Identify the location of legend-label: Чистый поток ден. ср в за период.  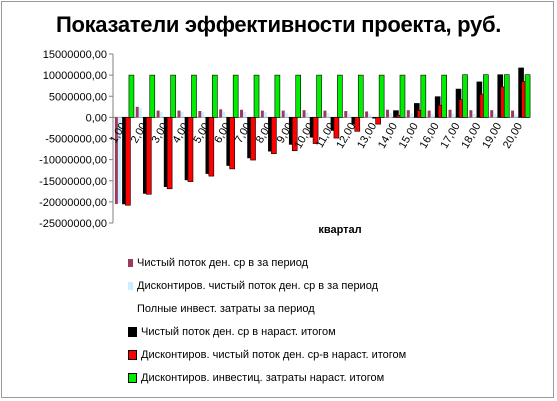
(222, 263).